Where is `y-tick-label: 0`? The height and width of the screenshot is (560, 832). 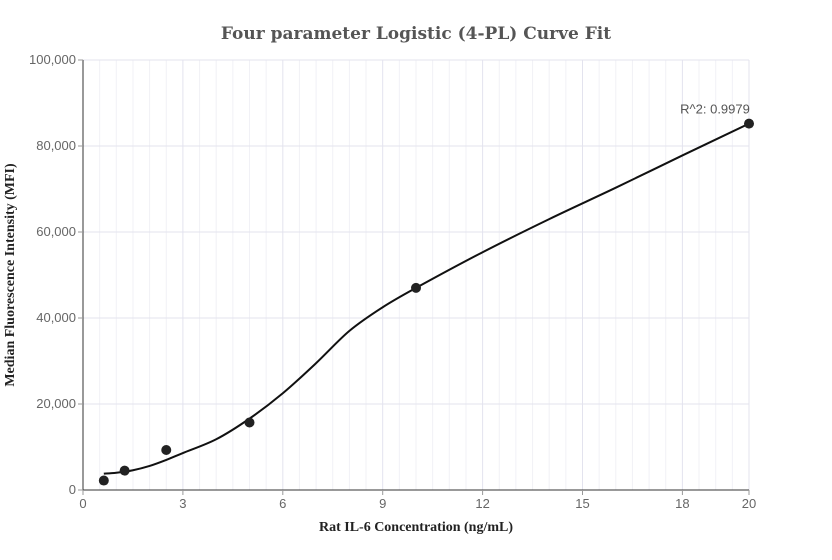
y-tick-label: 0 is located at coordinates (72, 489).